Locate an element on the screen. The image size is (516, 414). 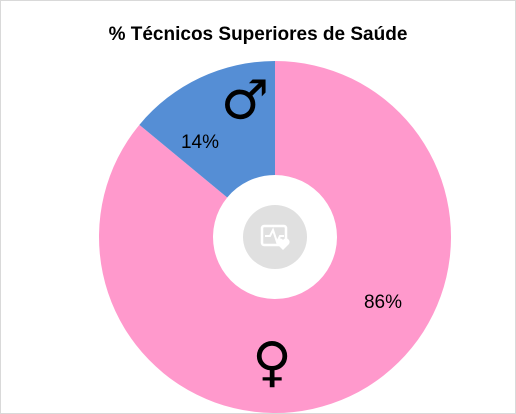
donut-slice is located at coordinates (207, 129).